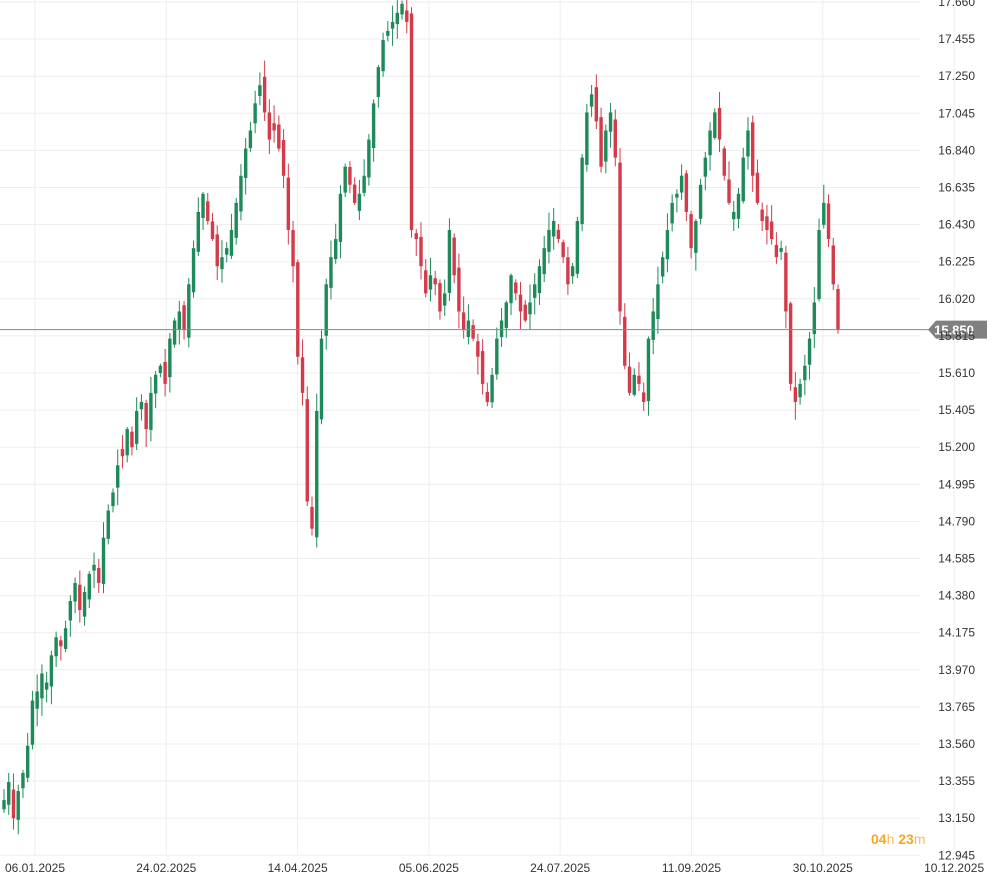 The image size is (993, 879). What do you see at coordinates (298, 868) in the screenshot?
I see `x-tick-label: 14.04.2025` at bounding box center [298, 868].